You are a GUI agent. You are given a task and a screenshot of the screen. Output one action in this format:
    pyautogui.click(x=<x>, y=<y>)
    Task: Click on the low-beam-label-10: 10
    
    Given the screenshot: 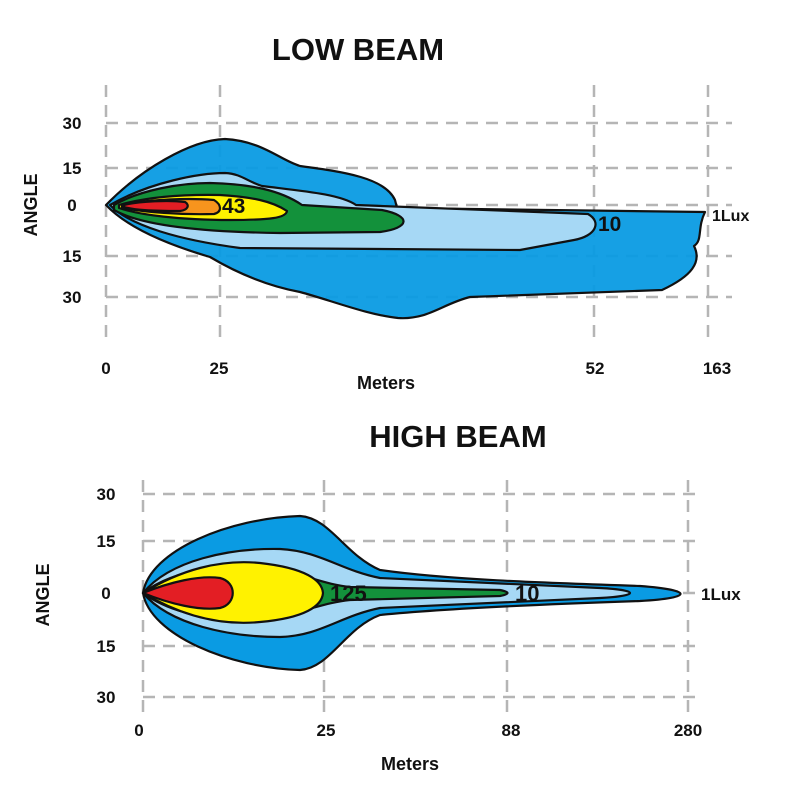 What is the action you would take?
    pyautogui.click(x=609, y=224)
    